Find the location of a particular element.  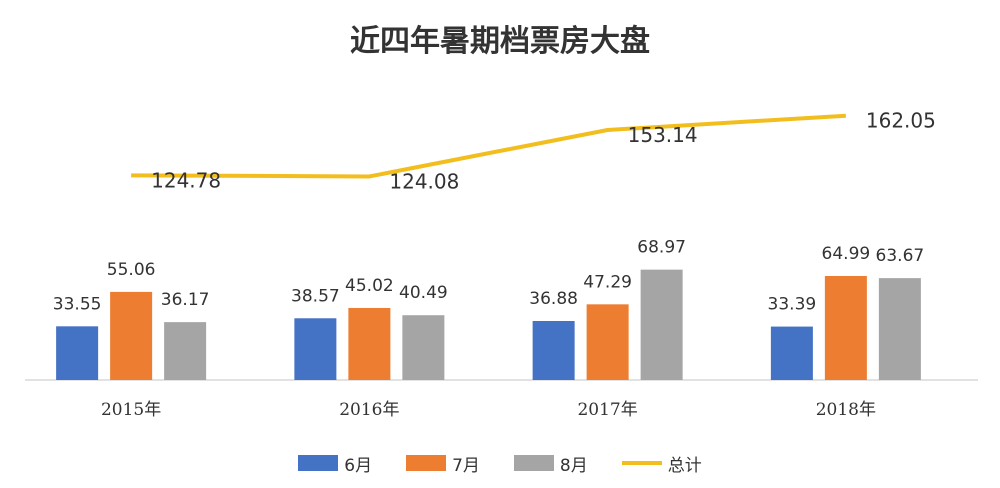

legend-swatch-july is located at coordinates (426, 463).